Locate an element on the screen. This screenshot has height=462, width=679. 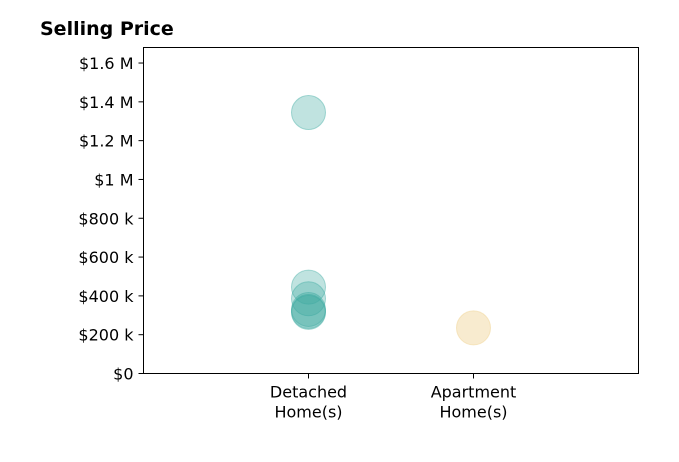
y-tick-label: $1.6 M is located at coordinates (106, 63).